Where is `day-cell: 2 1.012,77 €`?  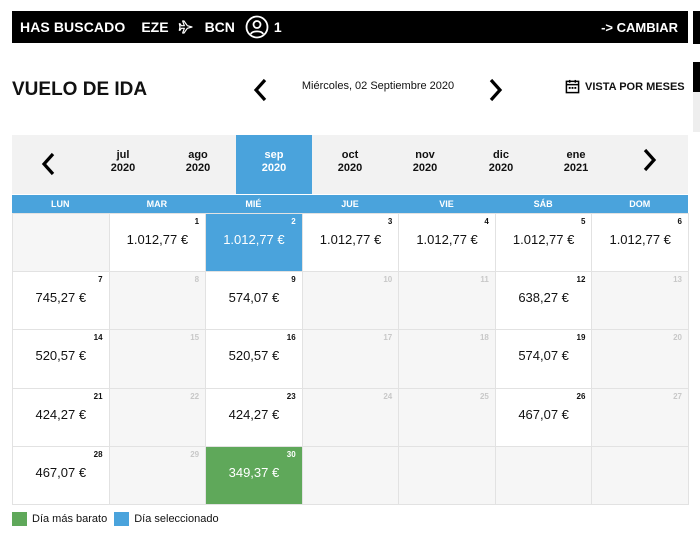 day-cell: 2 1.012,77 € is located at coordinates (254, 243).